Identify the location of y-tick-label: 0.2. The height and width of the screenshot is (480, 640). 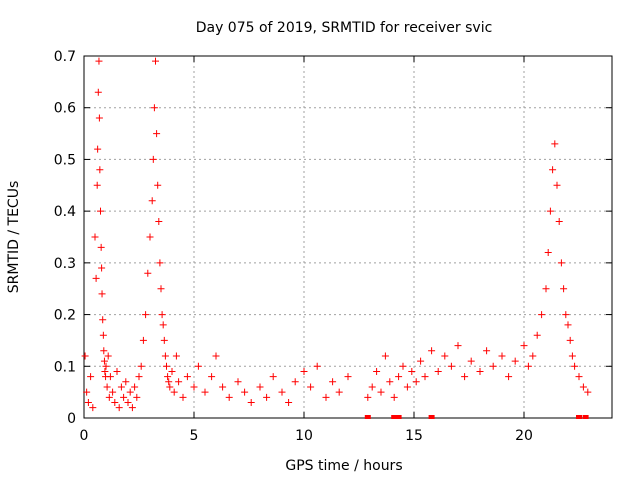
(65, 316).